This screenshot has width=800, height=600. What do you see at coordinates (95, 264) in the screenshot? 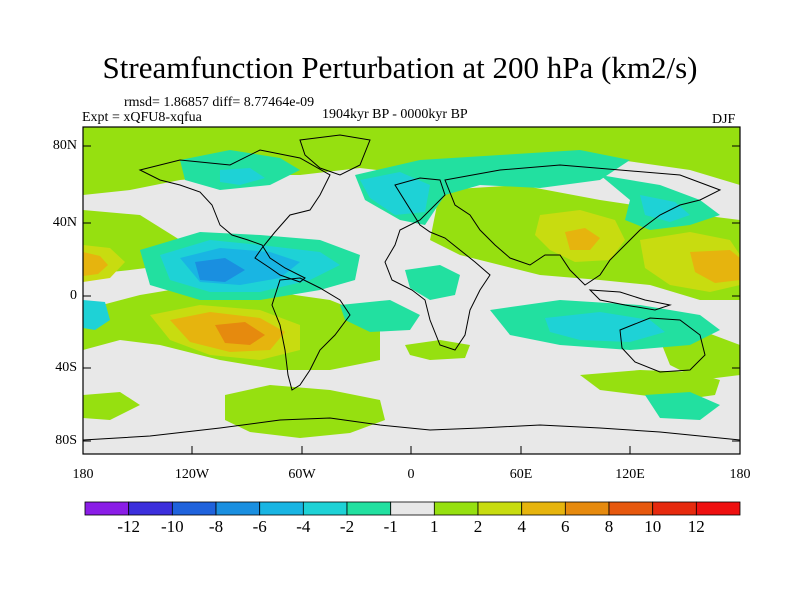
I see `field-west-pacific-high-core` at bounding box center [95, 264].